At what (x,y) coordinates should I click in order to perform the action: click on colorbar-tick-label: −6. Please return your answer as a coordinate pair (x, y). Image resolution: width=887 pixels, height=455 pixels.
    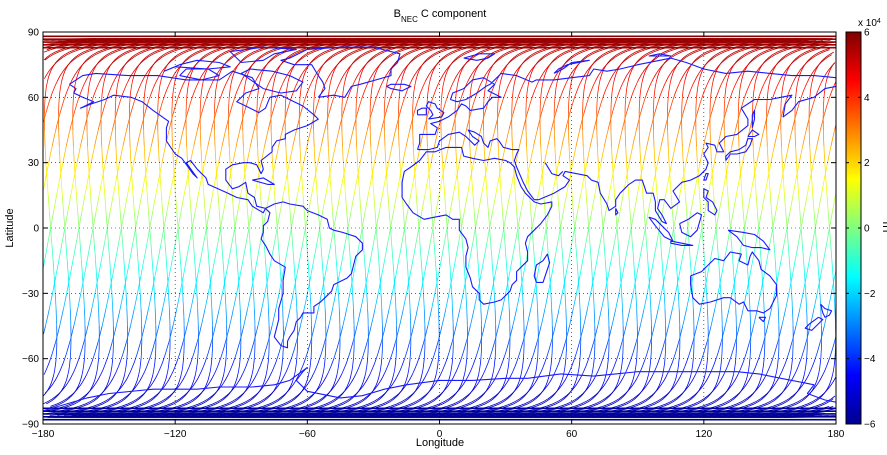
    Looking at the image, I should click on (870, 425).